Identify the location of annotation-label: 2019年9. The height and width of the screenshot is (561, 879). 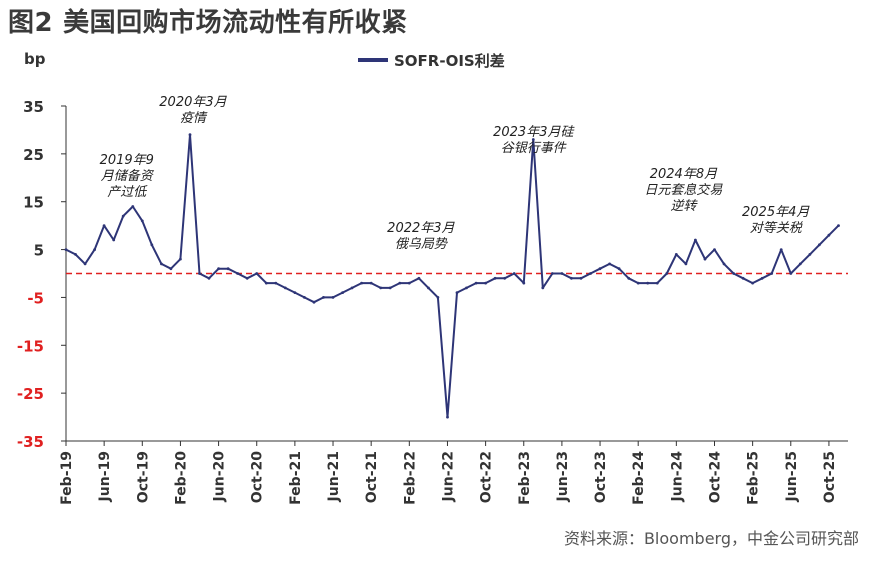
(127, 160).